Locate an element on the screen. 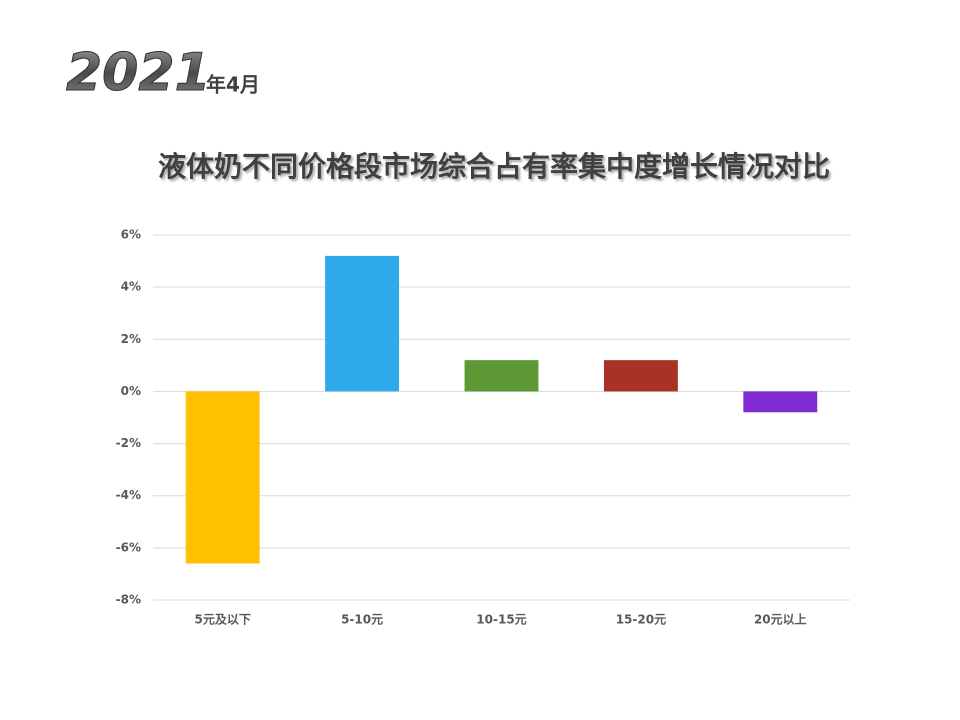  x-tick-label: 15-20元 is located at coordinates (641, 620).